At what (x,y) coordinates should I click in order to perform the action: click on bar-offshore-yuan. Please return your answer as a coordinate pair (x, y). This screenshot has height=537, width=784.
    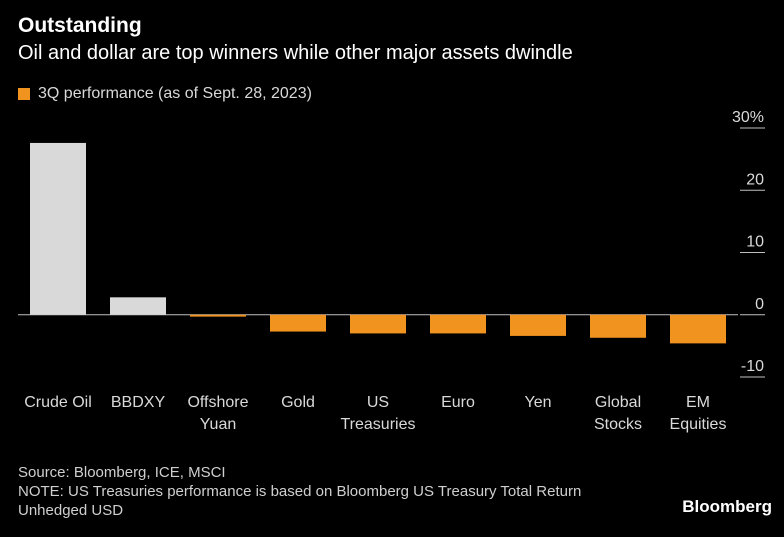
    Looking at the image, I should click on (218, 315).